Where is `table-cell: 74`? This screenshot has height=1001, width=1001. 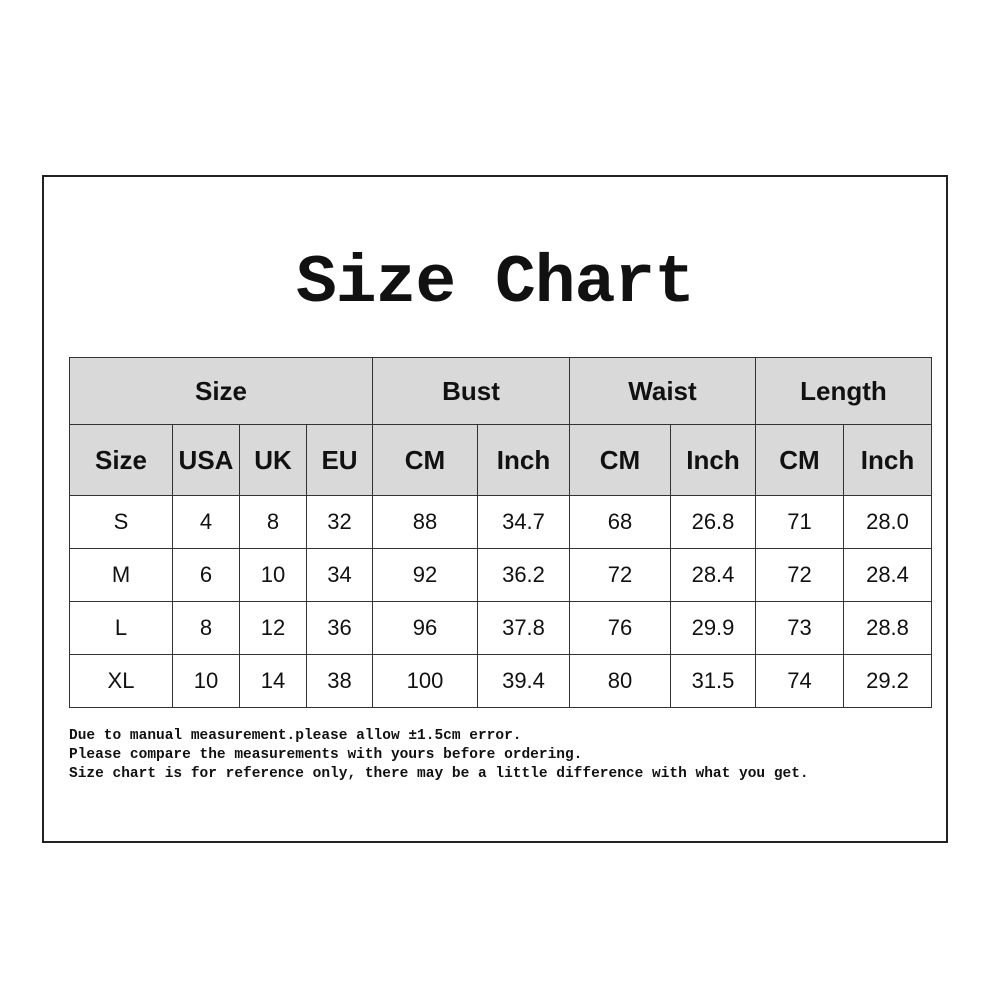
table-cell: 74 is located at coordinates (799, 681).